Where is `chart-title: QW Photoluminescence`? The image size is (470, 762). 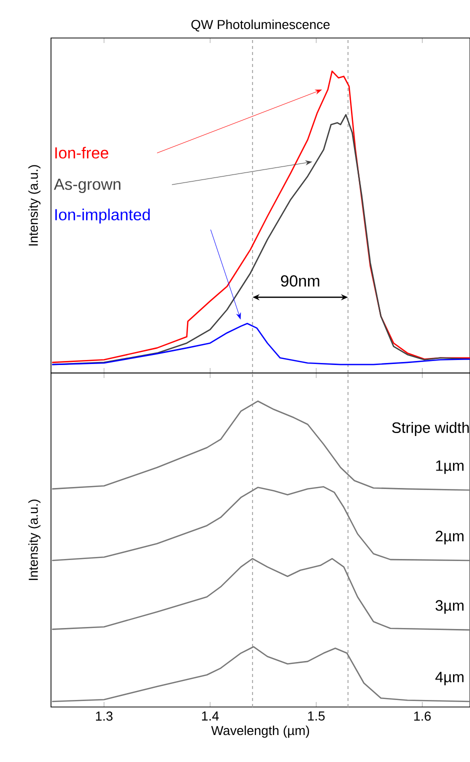
chart-title: QW Photoluminescence is located at coordinates (260, 26).